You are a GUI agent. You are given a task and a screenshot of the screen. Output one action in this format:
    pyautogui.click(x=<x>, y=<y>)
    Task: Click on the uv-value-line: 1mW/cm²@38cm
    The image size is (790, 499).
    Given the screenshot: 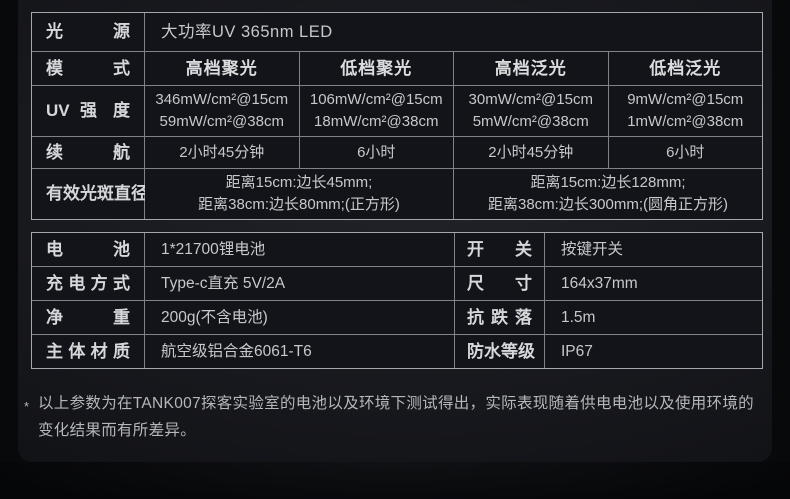 What is the action you would take?
    pyautogui.click(x=685, y=121)
    